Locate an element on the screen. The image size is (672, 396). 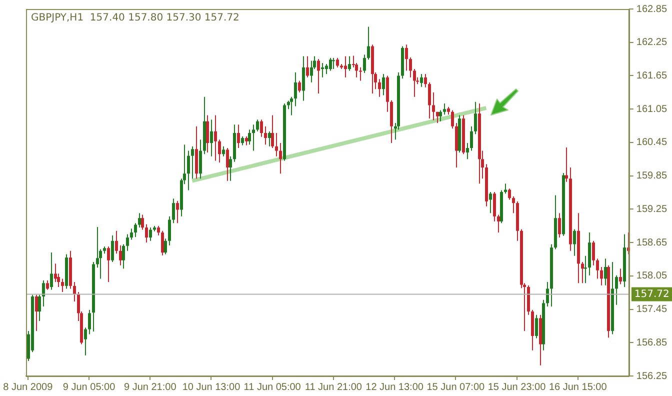
x-tick-label: 15 Jun 07:00 is located at coordinates (455, 387).